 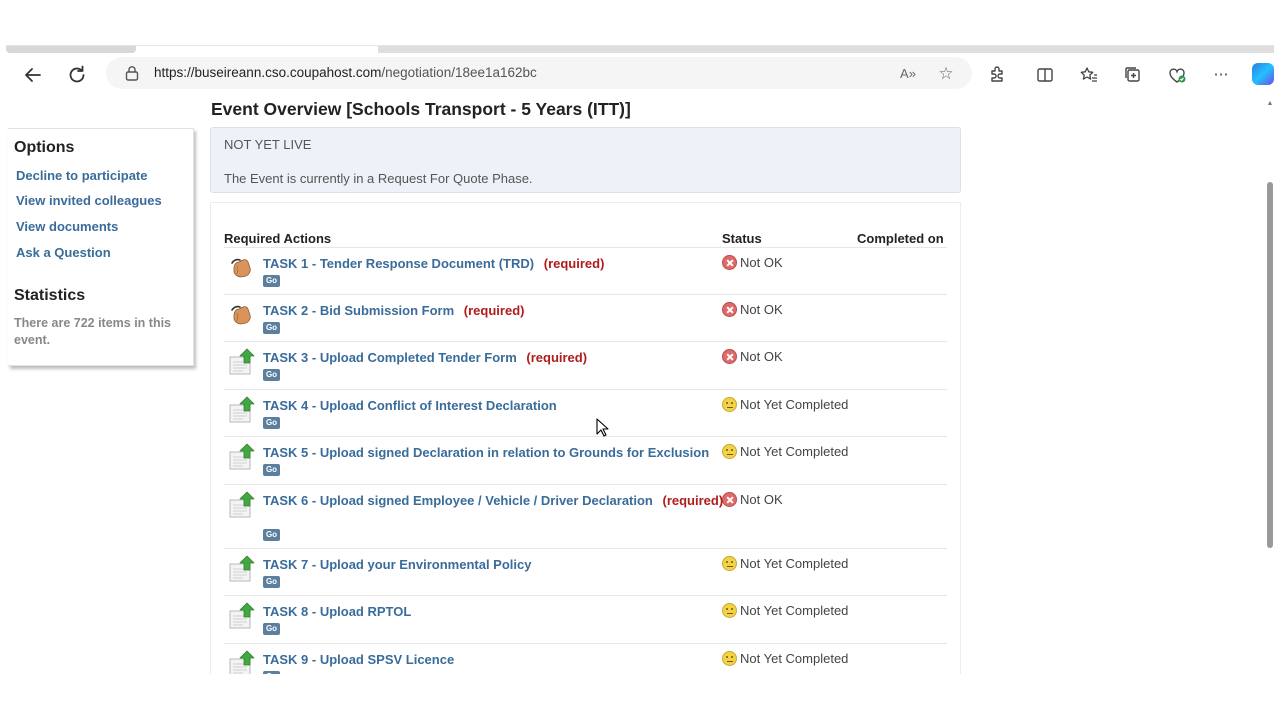 I want to click on task-row: TASK 8 - Upload RPTOL Go Not Yet Completed, so click(x=585, y=620).